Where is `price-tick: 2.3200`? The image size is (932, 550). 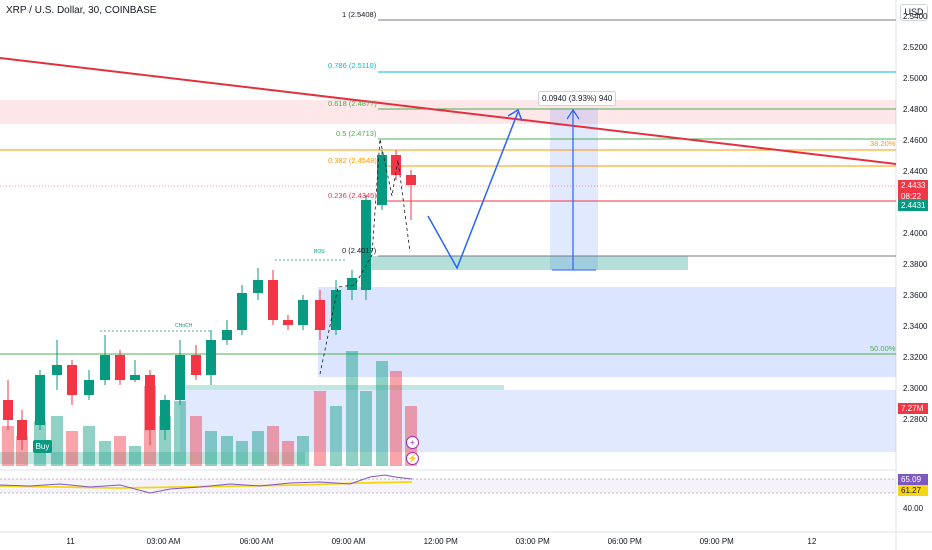
price-tick: 2.3200 is located at coordinates (915, 357).